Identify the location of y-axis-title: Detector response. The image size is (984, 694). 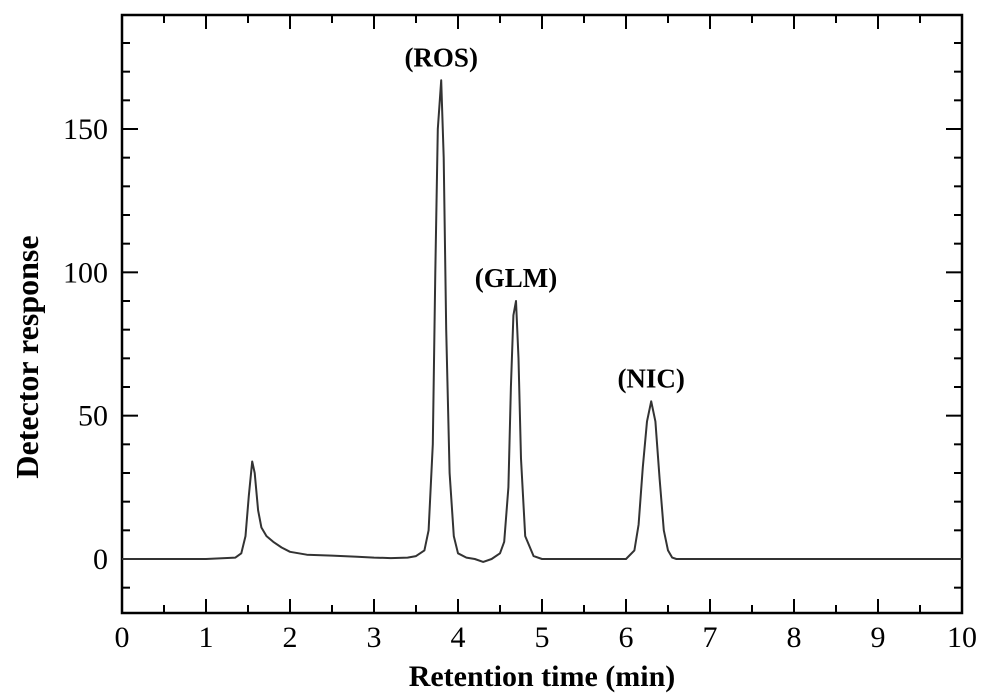
(27, 356).